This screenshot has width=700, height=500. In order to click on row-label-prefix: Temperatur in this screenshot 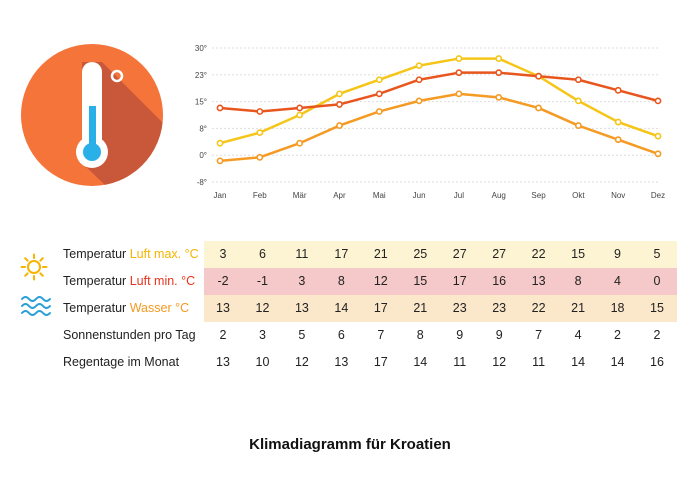, I will do `click(96, 254)`.